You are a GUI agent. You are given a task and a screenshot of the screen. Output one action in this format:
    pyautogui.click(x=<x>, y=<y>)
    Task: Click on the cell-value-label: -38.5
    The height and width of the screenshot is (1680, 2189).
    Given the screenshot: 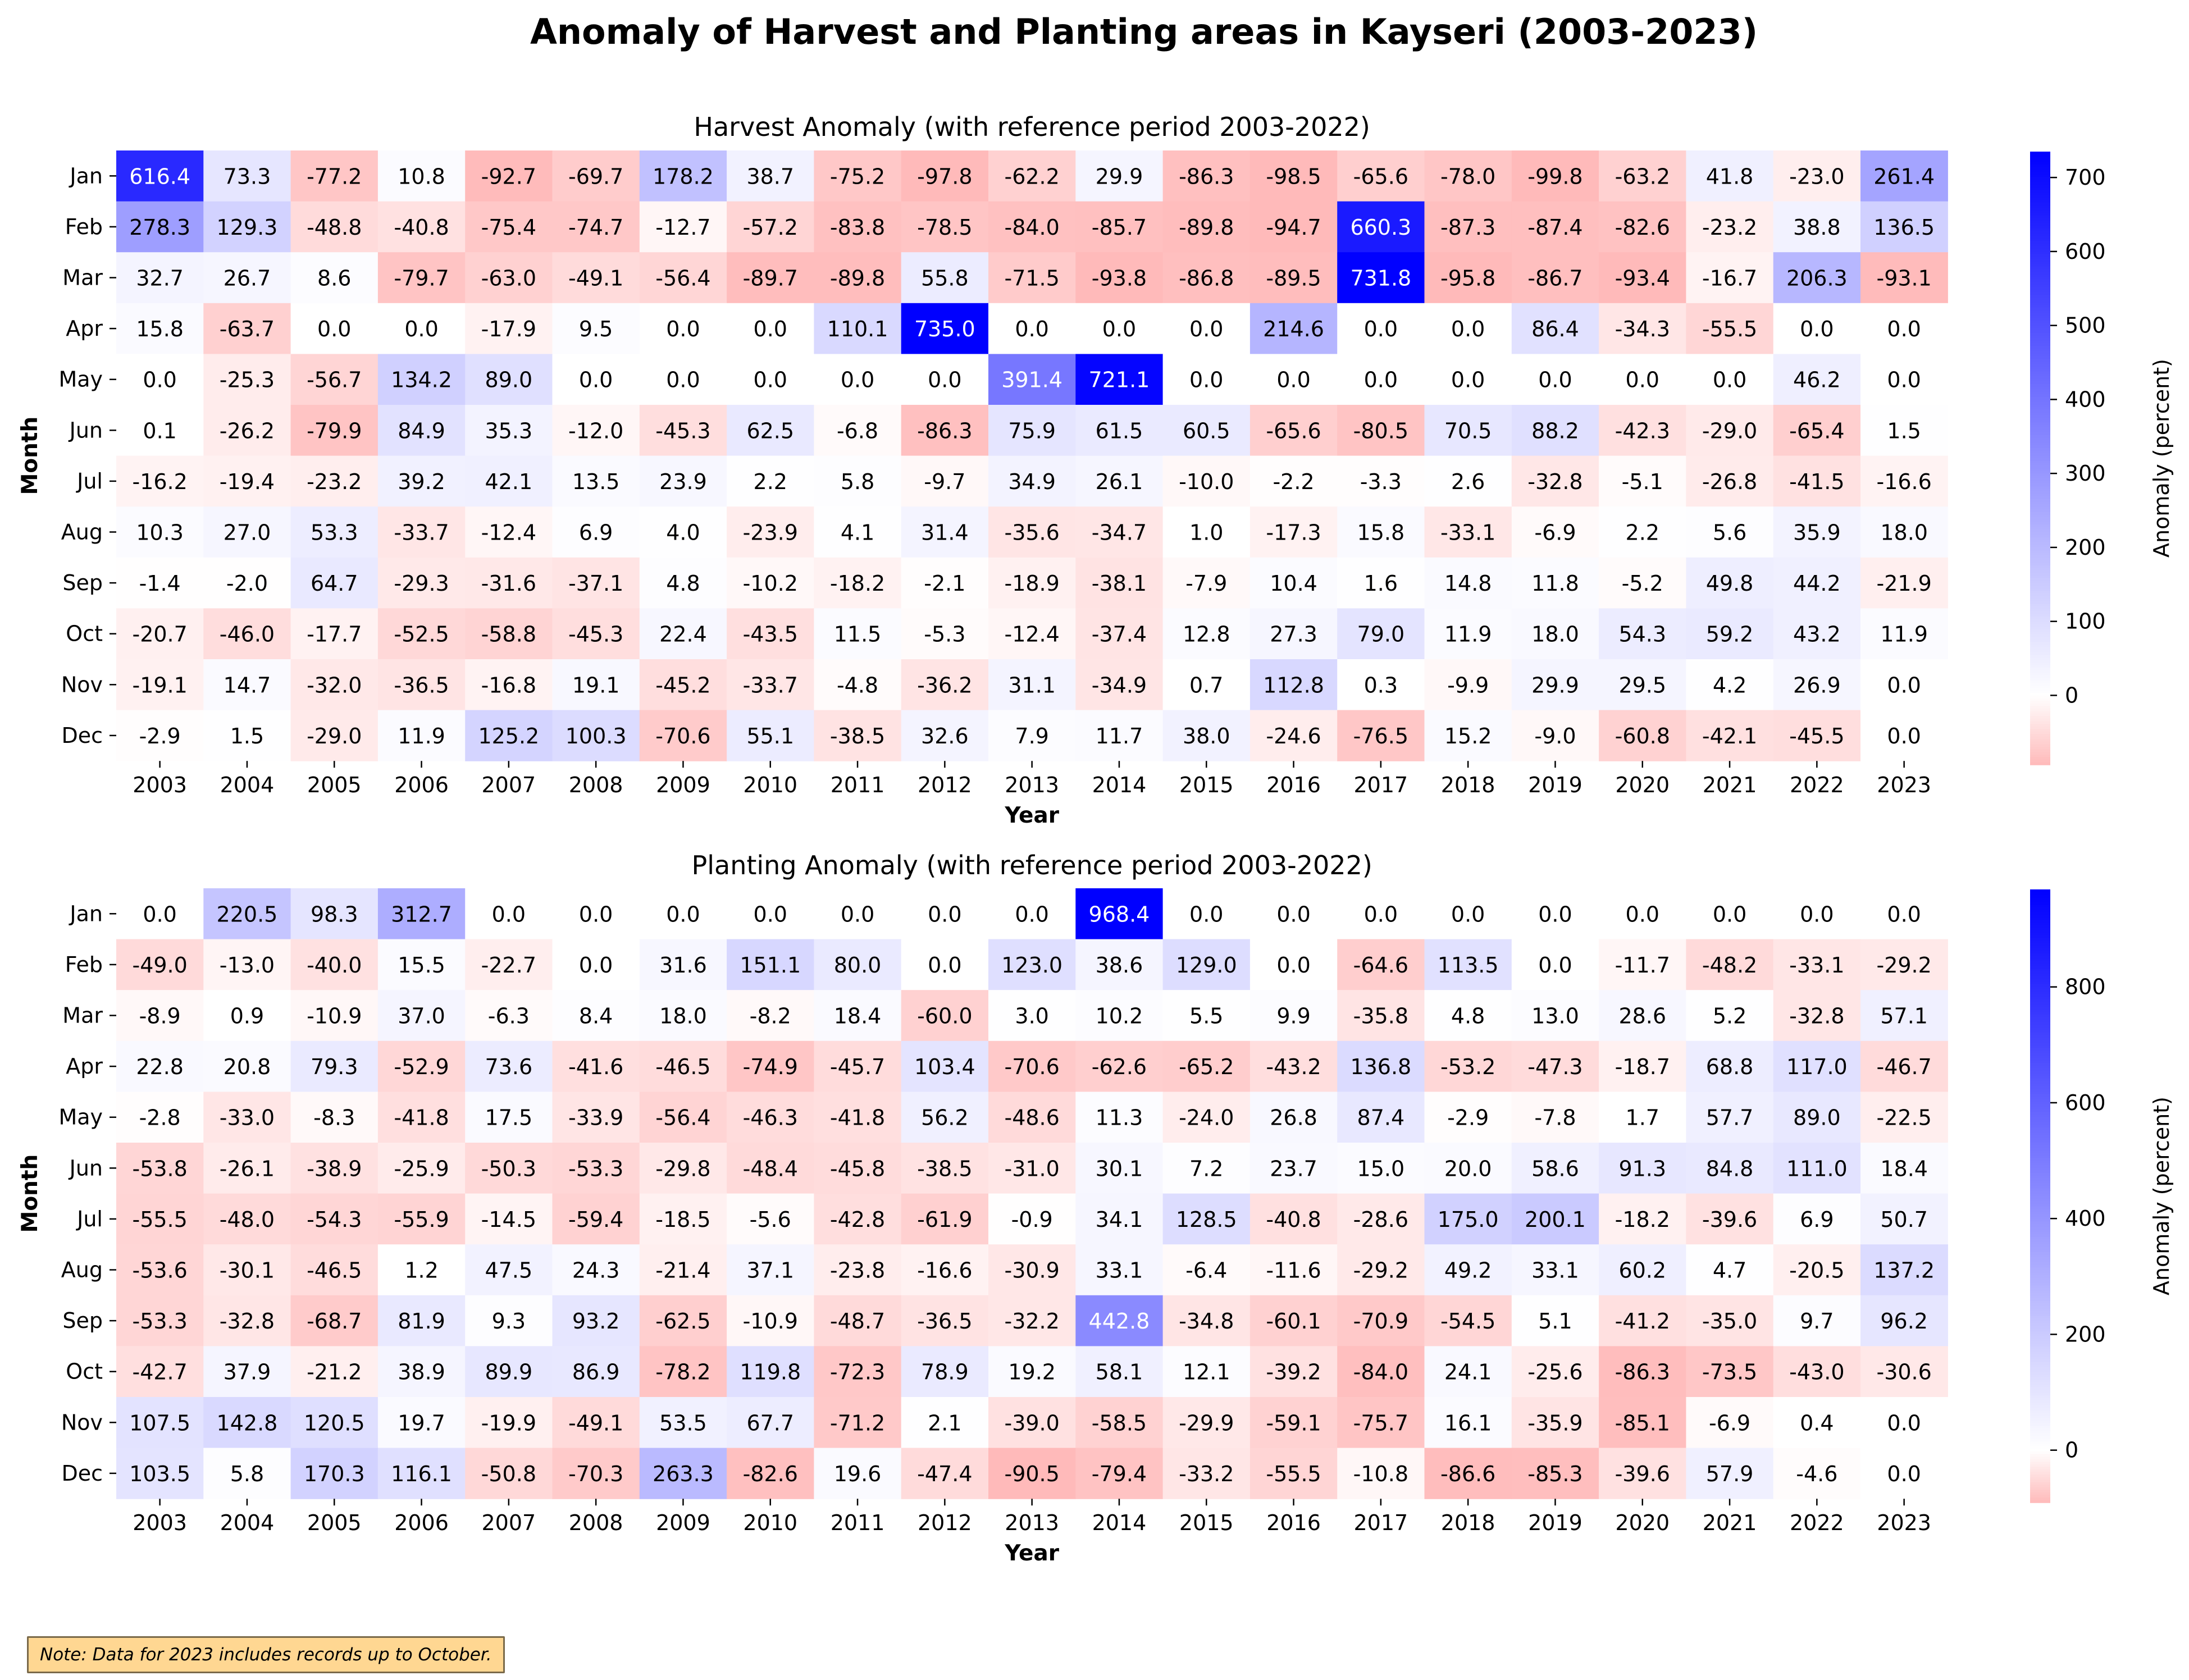 What is the action you would take?
    pyautogui.click(x=944, y=1168)
    